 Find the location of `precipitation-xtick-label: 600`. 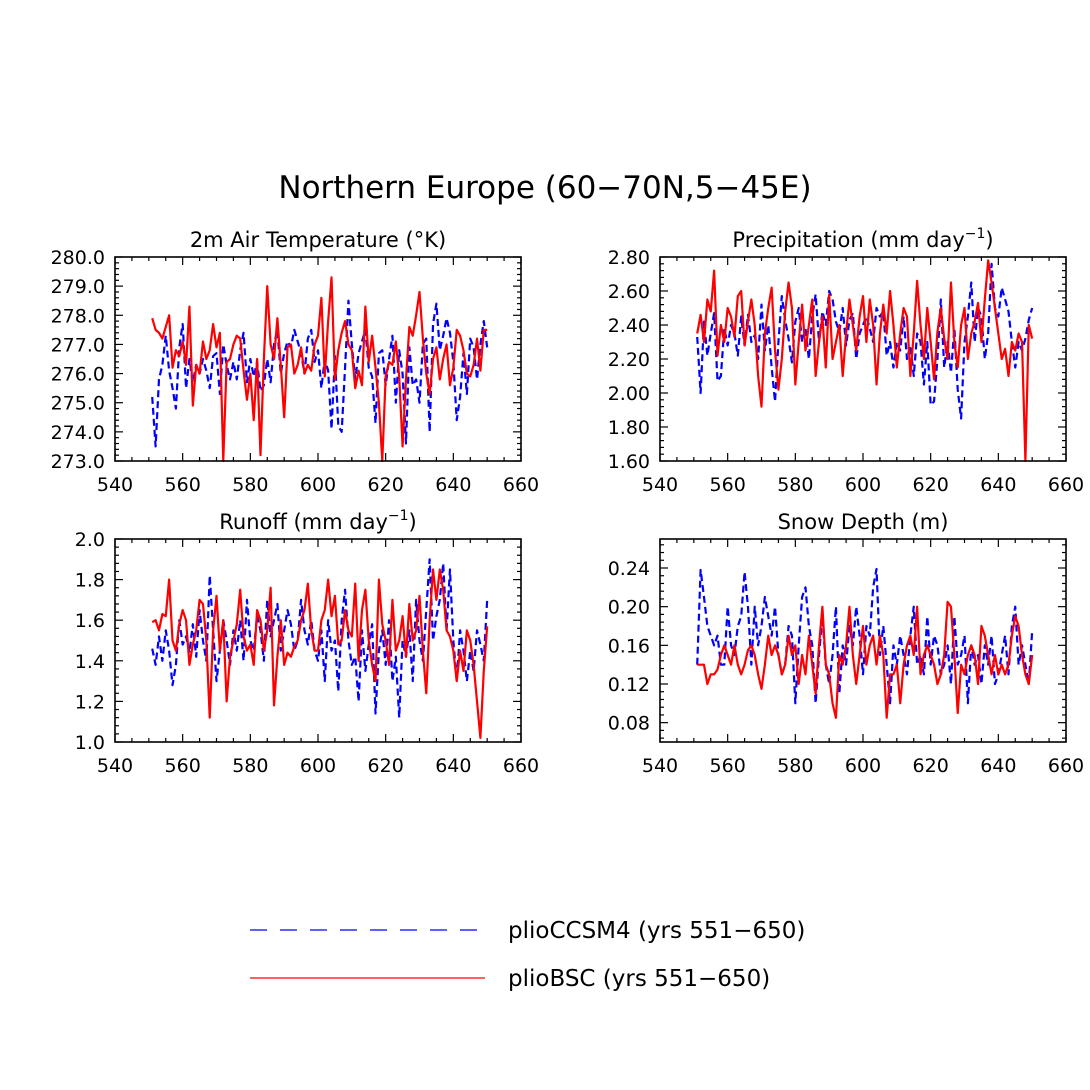

precipitation-xtick-label: 600 is located at coordinates (863, 485).